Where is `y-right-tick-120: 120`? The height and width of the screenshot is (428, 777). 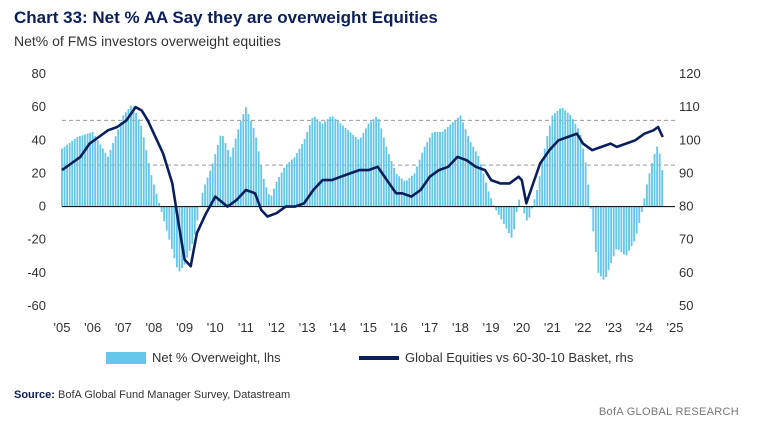 y-right-tick-120: 120 is located at coordinates (690, 73).